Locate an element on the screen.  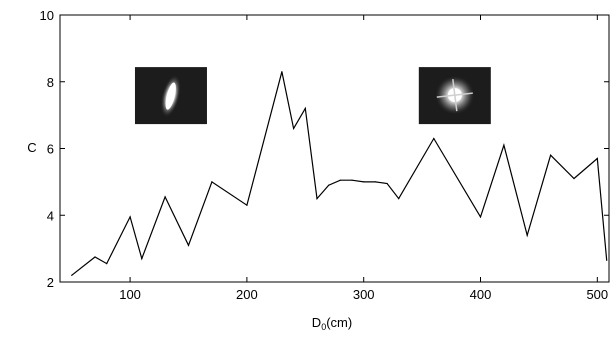
x-tick-label: 500 is located at coordinates (597, 294).